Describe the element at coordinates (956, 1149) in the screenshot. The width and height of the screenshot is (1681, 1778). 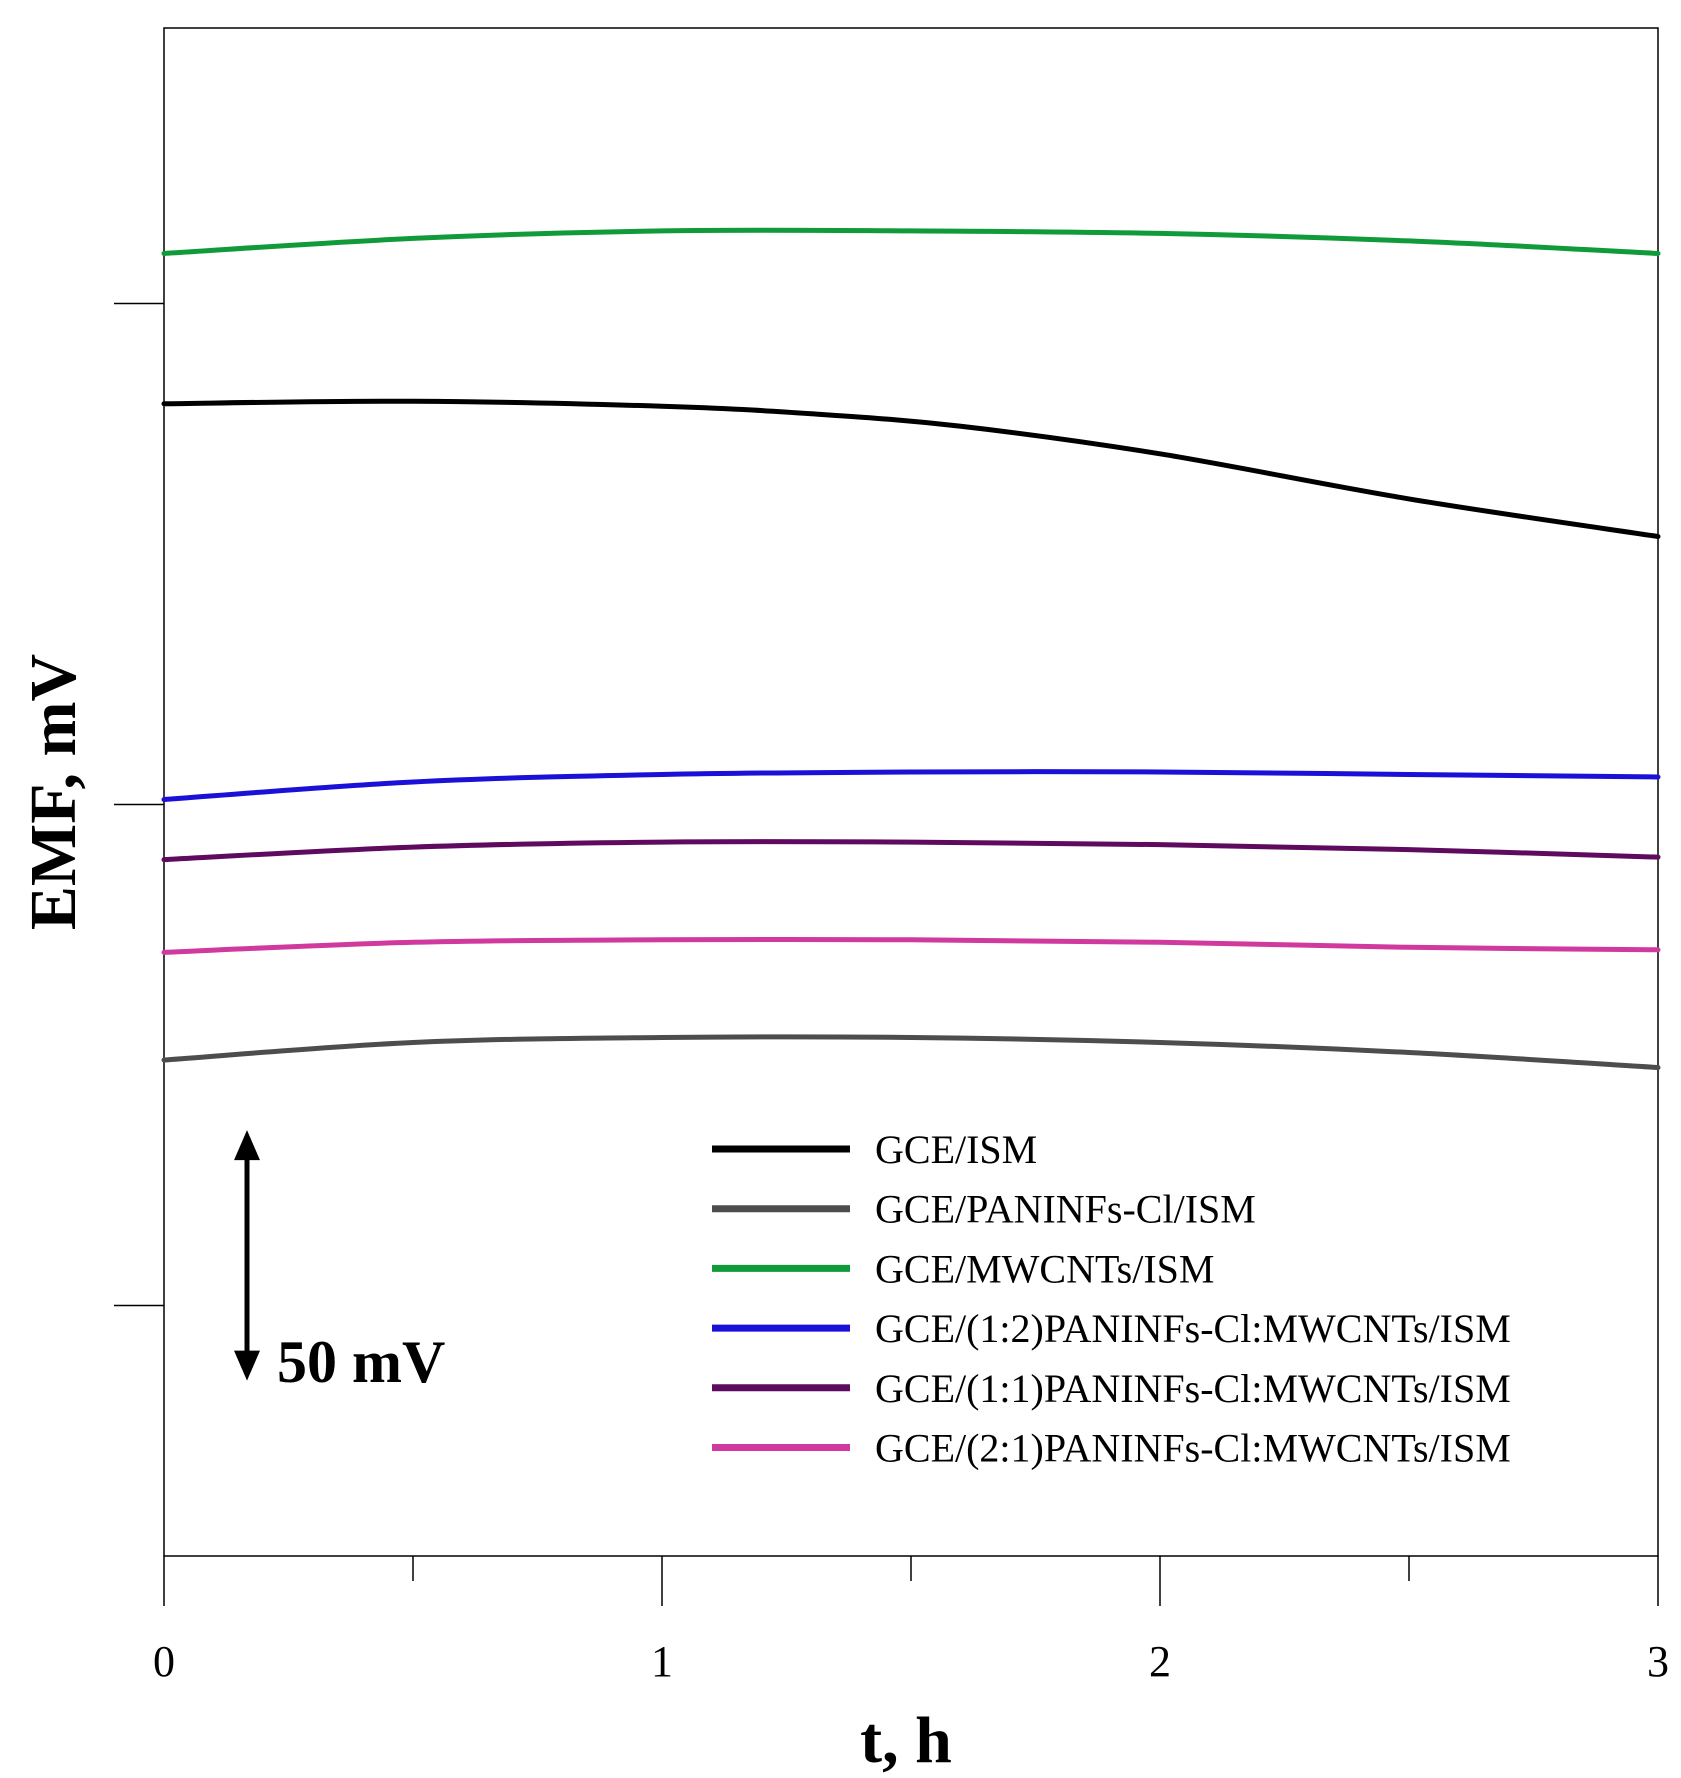
I see `legend-label: GCE/ISM` at that location.